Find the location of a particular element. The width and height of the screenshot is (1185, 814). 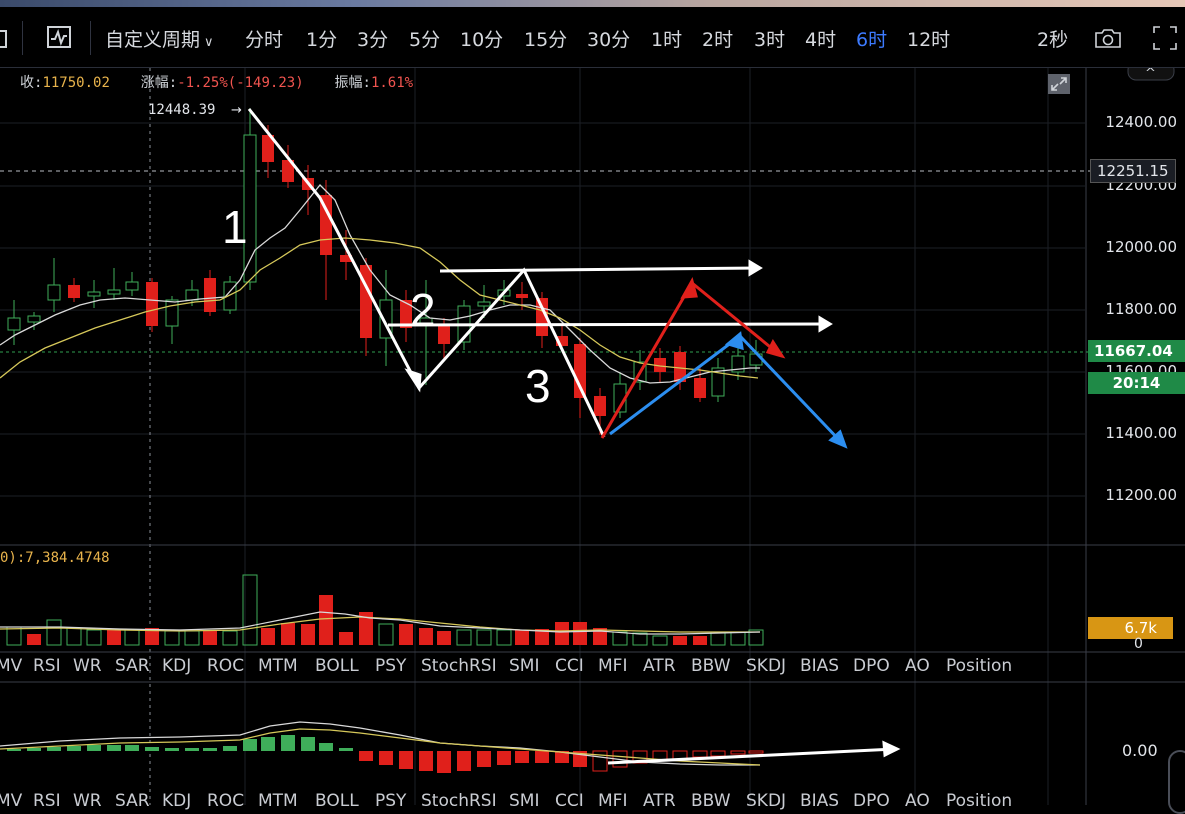

camera-icon is located at coordinates (1108, 38).